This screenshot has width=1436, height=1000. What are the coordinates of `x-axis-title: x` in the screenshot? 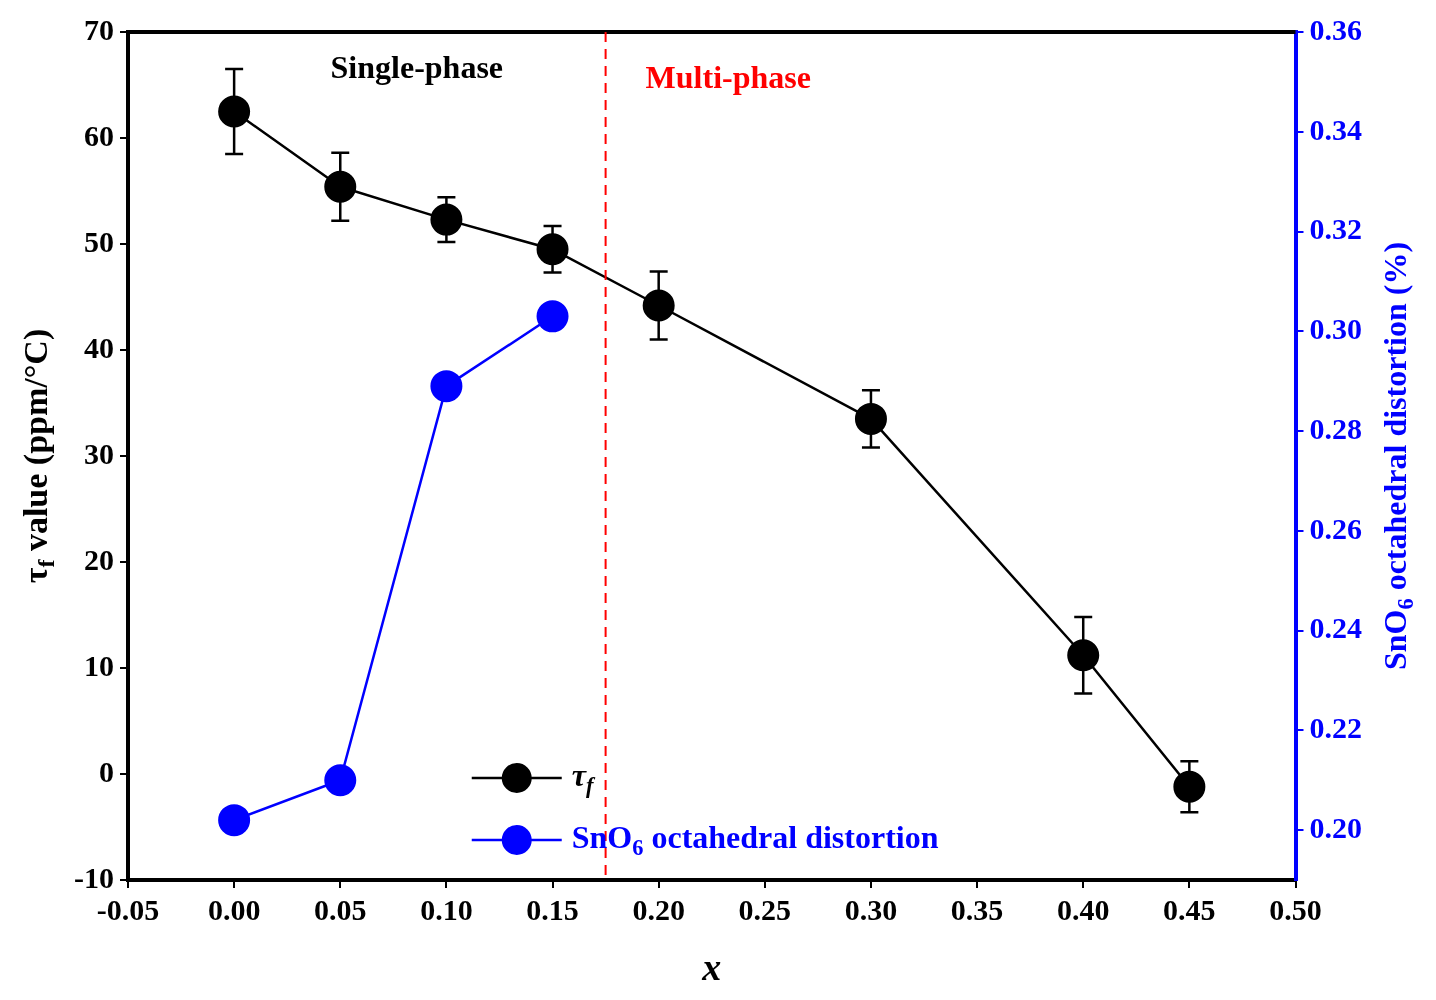 It's located at (711, 966).